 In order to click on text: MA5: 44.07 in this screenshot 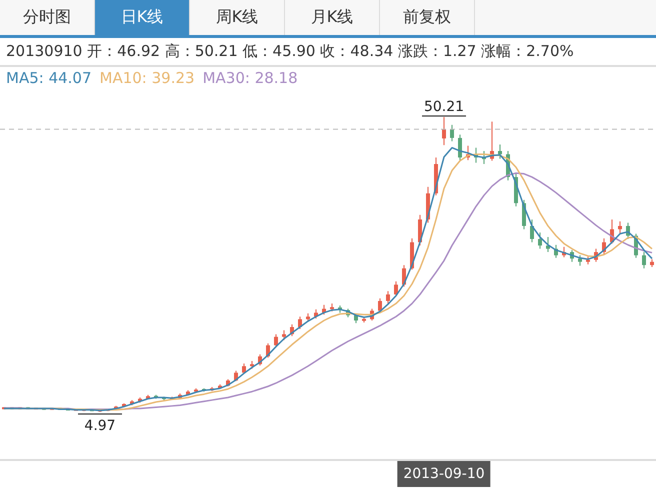, I will do `click(49, 78)`.